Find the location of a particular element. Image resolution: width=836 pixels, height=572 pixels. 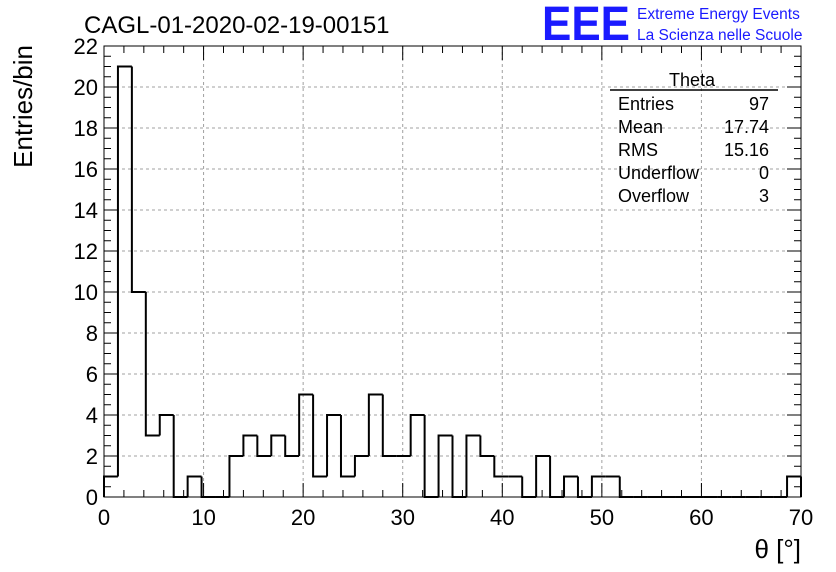

y-axis-title: Entries/bin is located at coordinates (23, 106).